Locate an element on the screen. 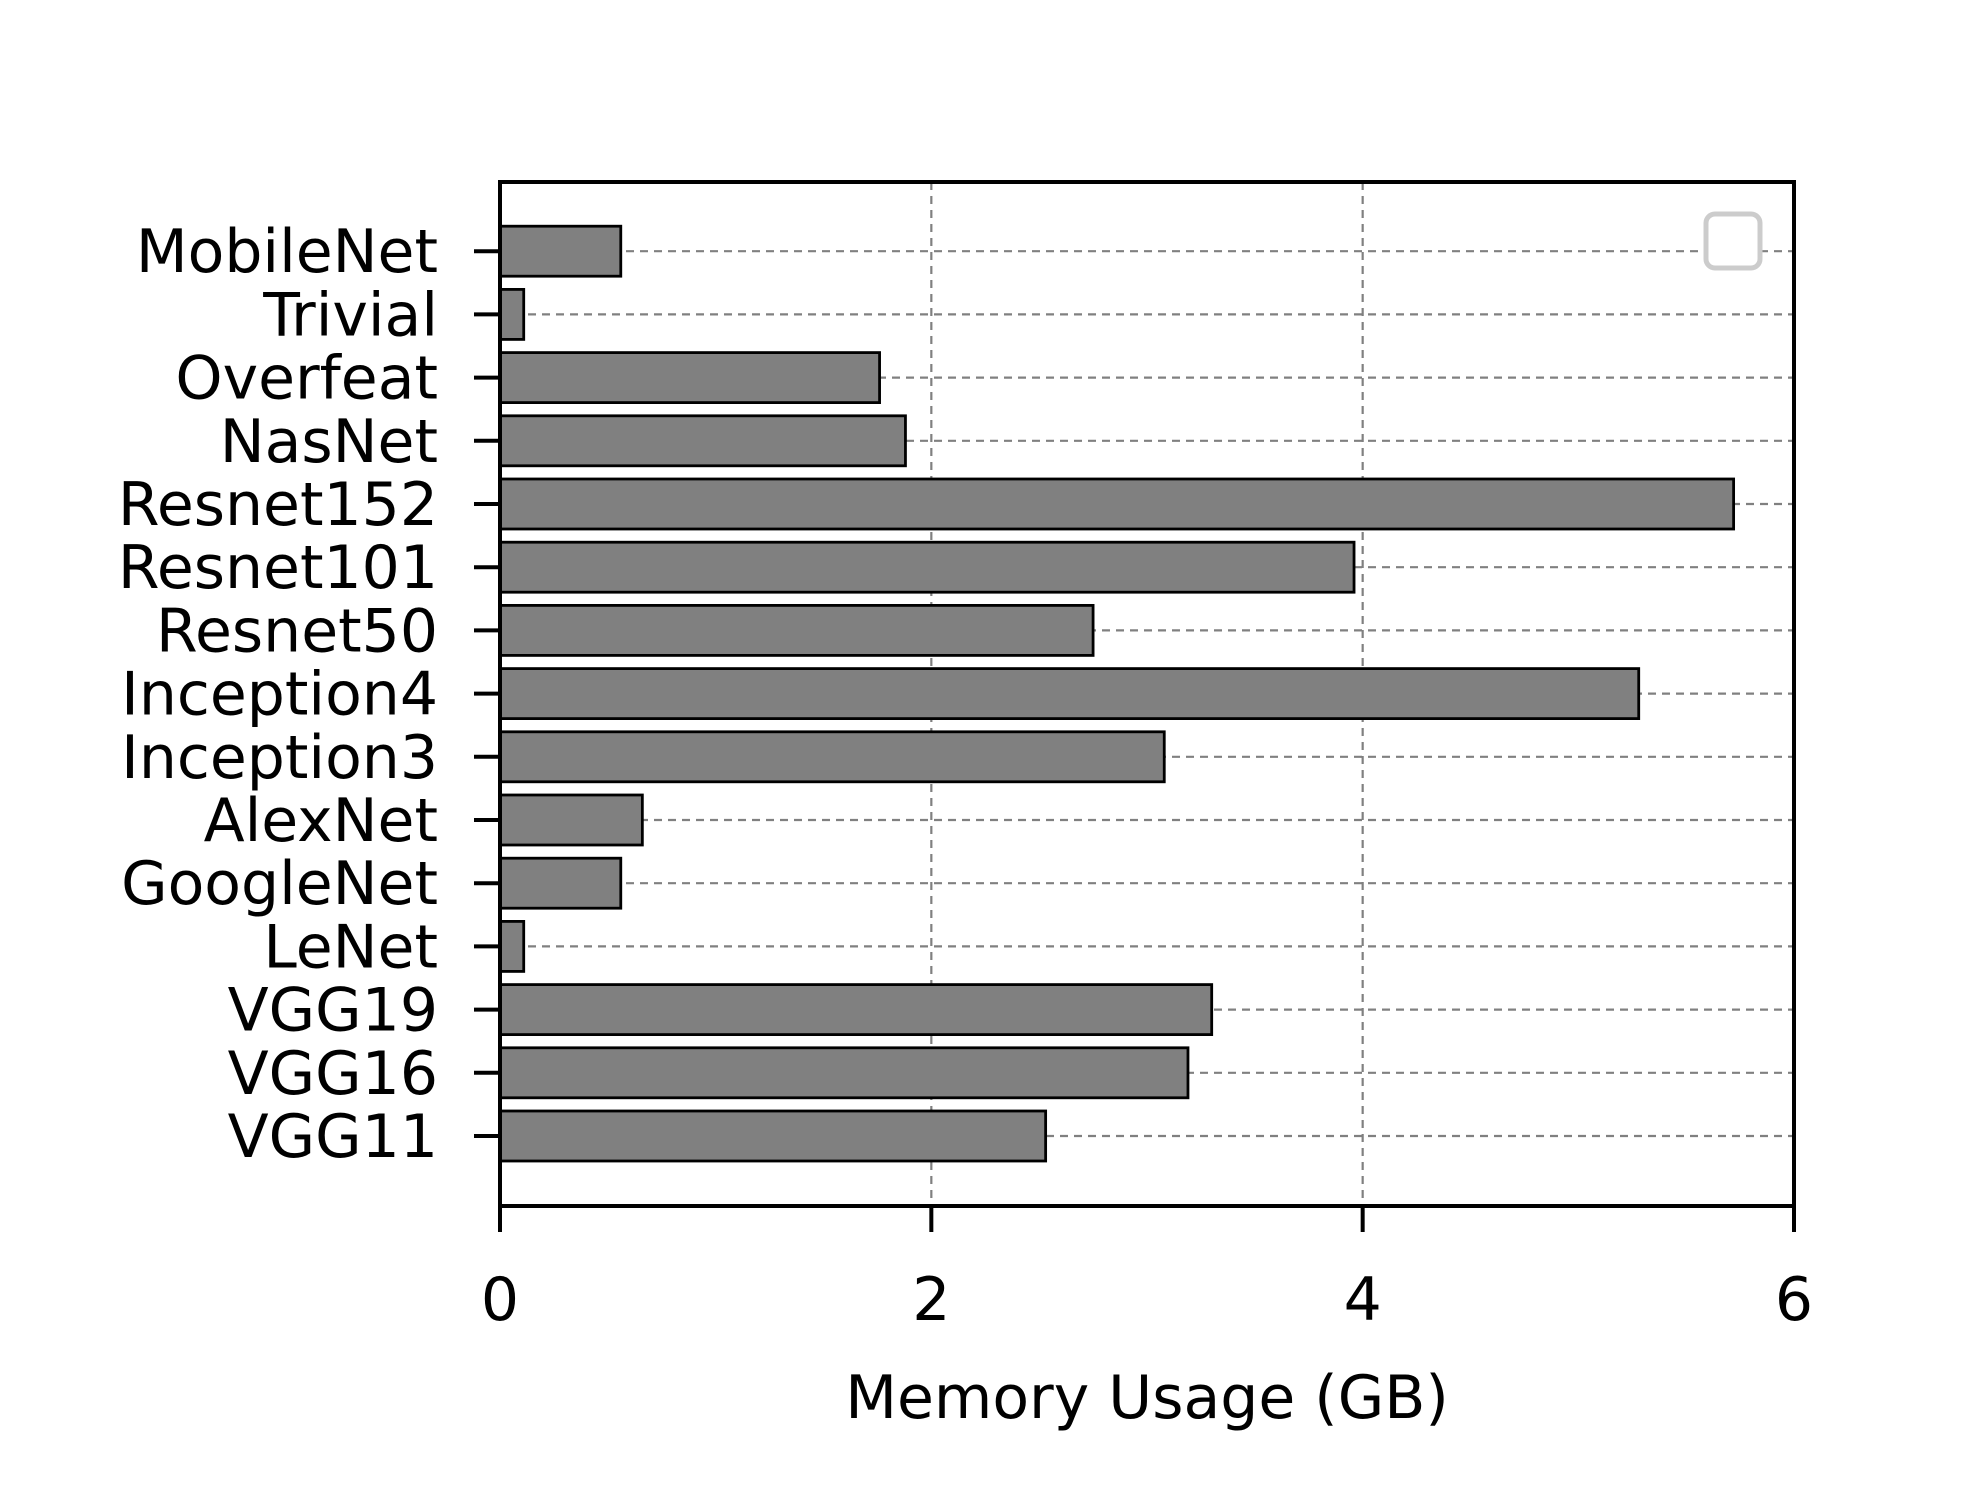 The width and height of the screenshot is (1980, 1500). x-axis-ticks: 0 2 4 6 is located at coordinates (1147, 1270).